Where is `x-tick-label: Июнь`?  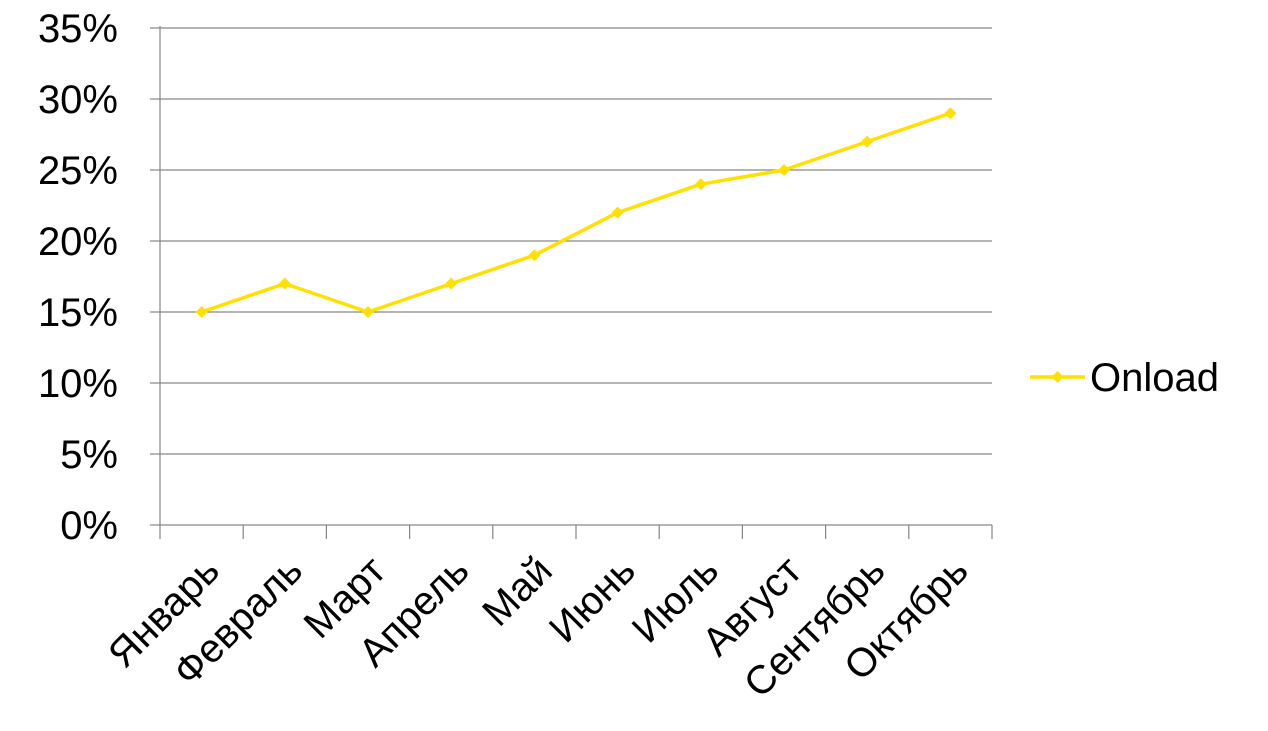
x-tick-label: Июнь is located at coordinates (592, 599).